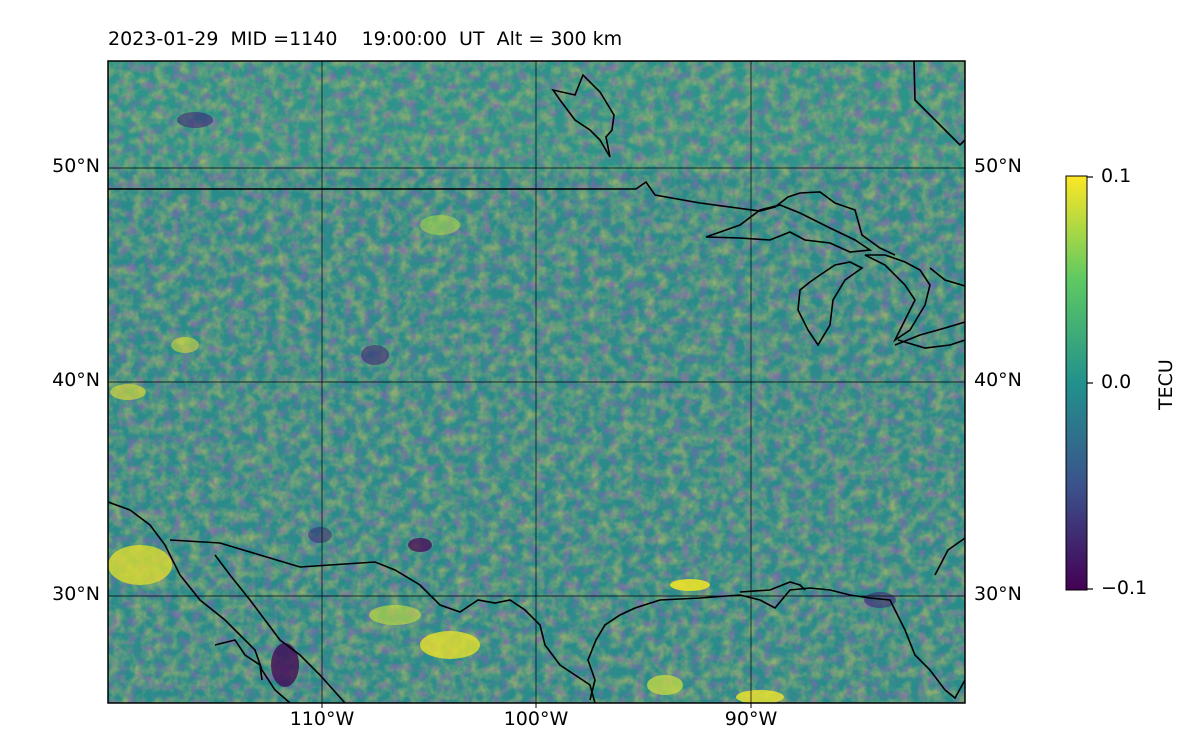  What do you see at coordinates (1090, 383) in the screenshot?
I see `colorbar-ticks` at bounding box center [1090, 383].